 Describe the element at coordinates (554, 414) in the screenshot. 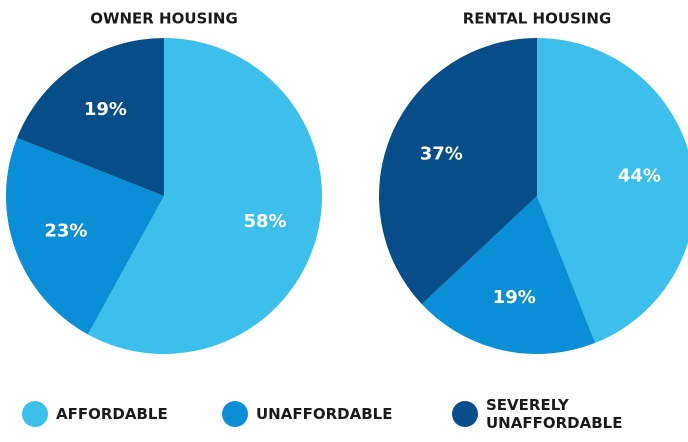

I see `legend-label: SEVERELY UNAFFORDABLE` at that location.